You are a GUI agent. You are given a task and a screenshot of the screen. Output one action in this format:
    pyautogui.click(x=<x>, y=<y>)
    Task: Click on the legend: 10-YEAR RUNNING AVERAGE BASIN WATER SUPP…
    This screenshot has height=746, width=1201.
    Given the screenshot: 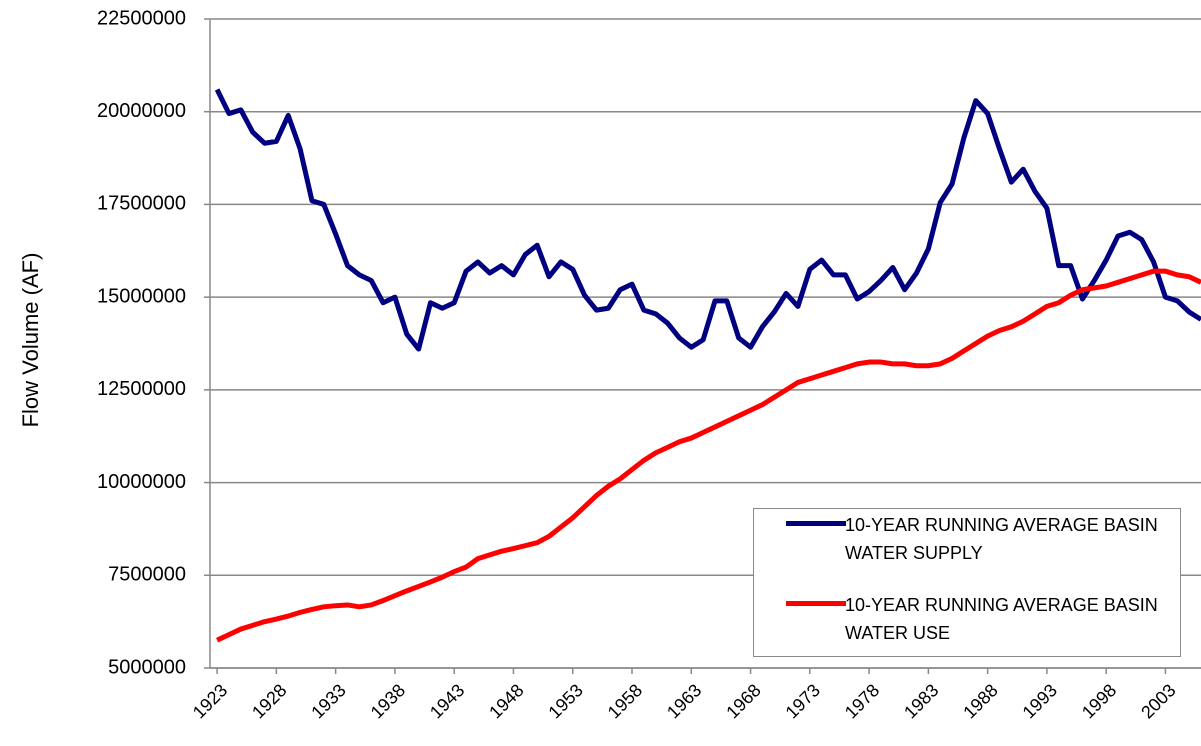 What is the action you would take?
    pyautogui.click(x=967, y=582)
    